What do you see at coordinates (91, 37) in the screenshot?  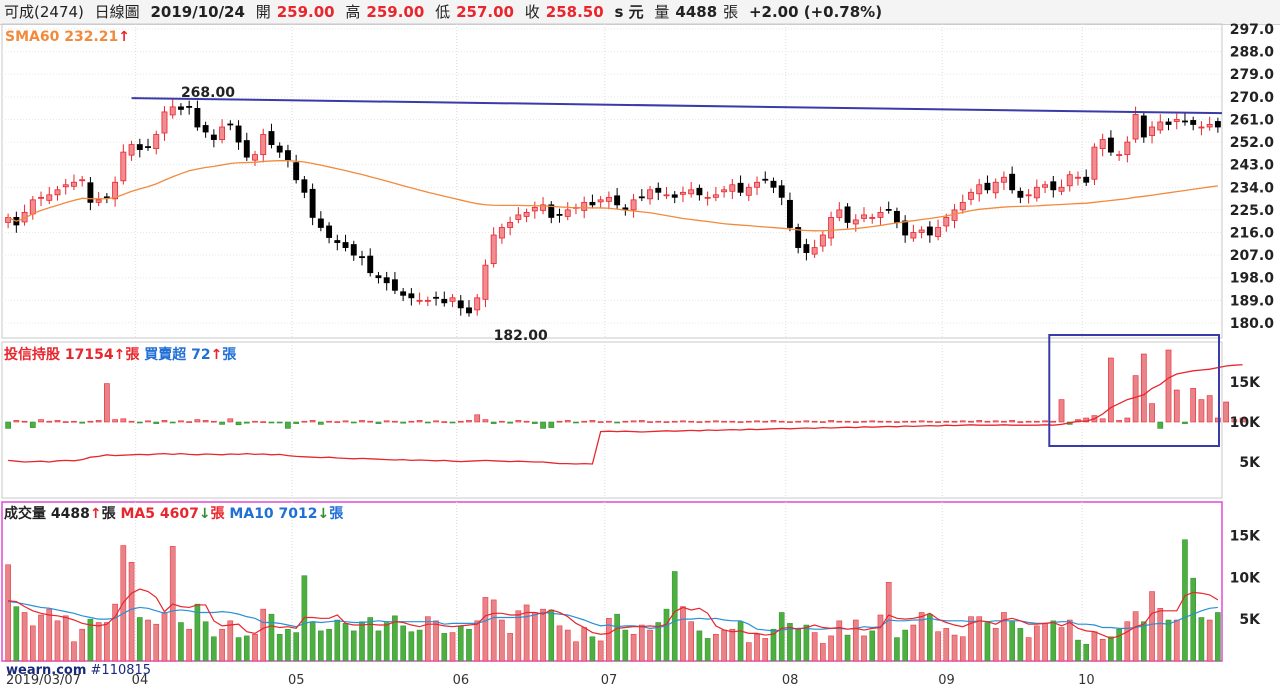 I see `sma60-value: 232.21` at bounding box center [91, 37].